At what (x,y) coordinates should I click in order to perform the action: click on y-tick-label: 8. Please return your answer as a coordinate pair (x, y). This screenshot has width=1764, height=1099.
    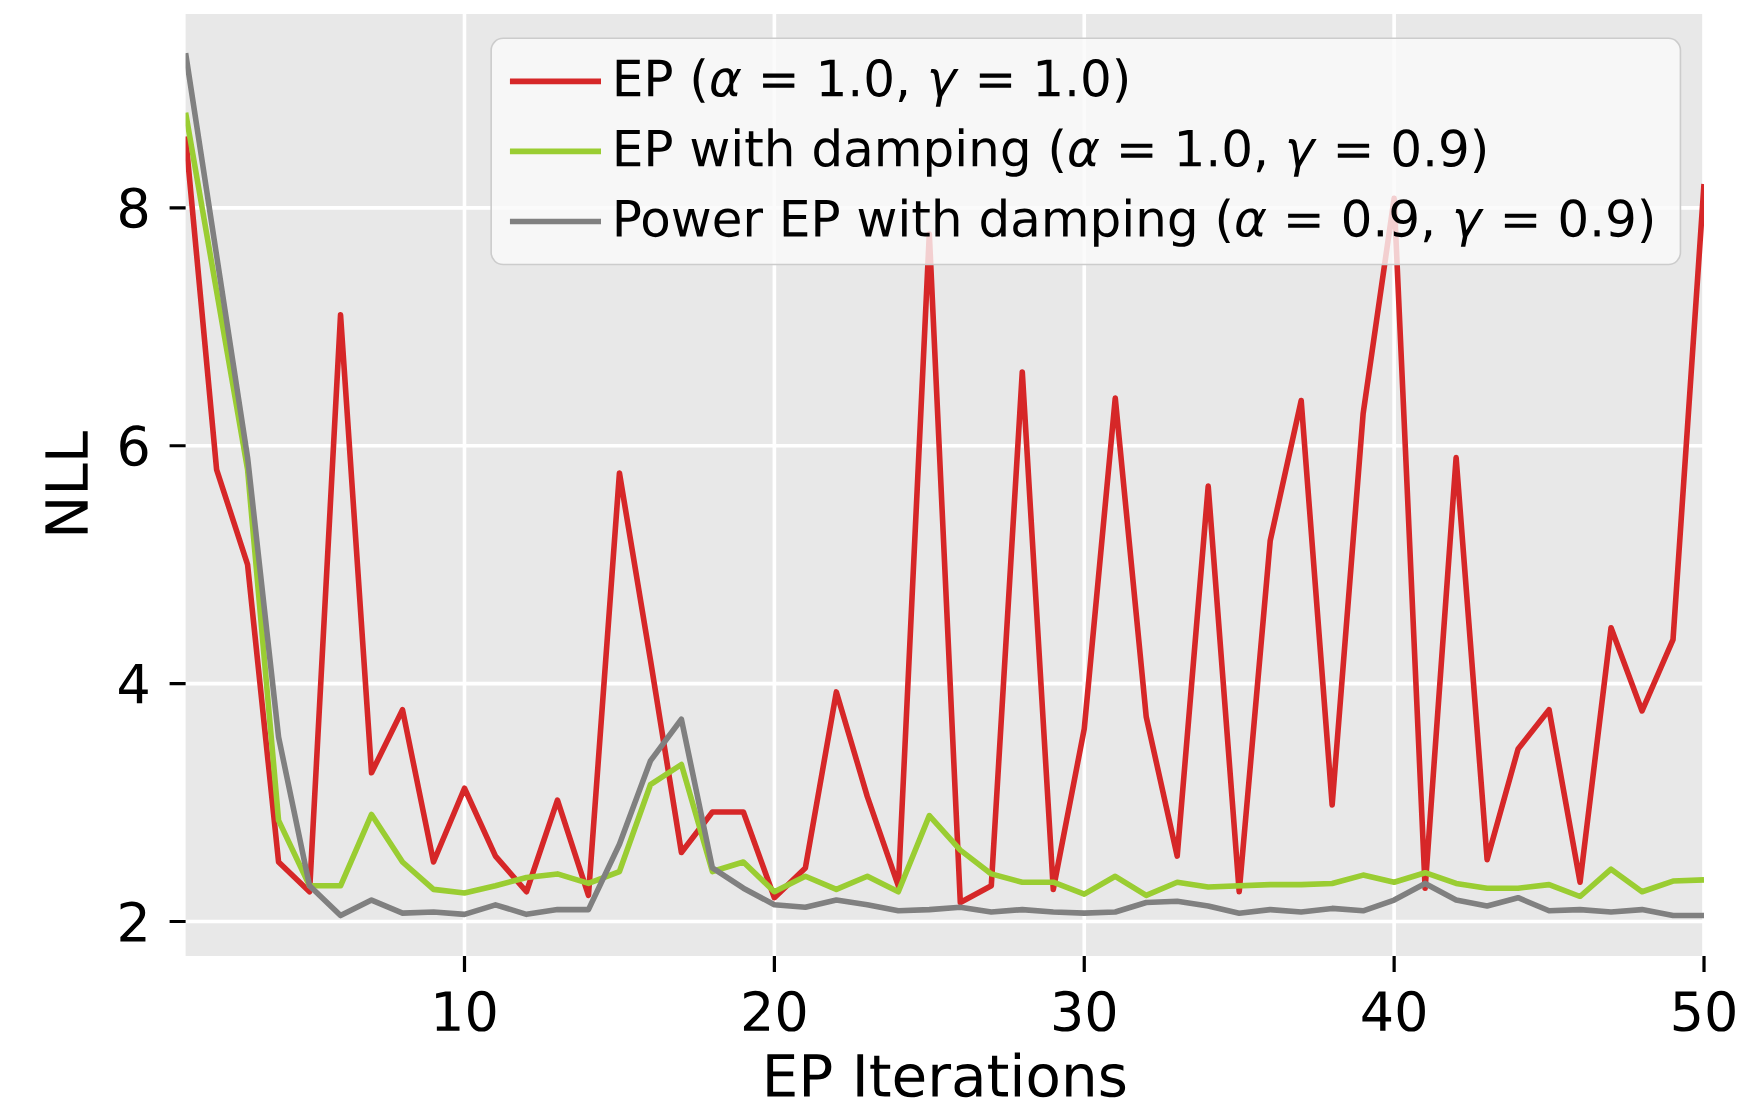
    Looking at the image, I should click on (134, 208).